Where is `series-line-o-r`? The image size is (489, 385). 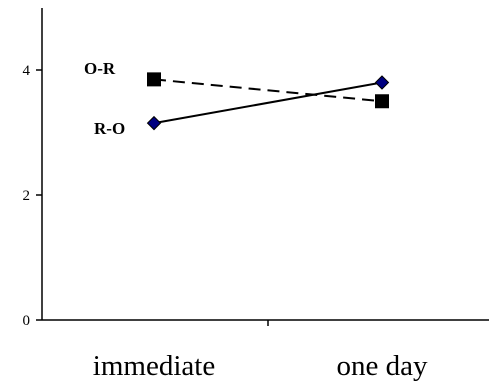 series-line-o-r is located at coordinates (268, 90).